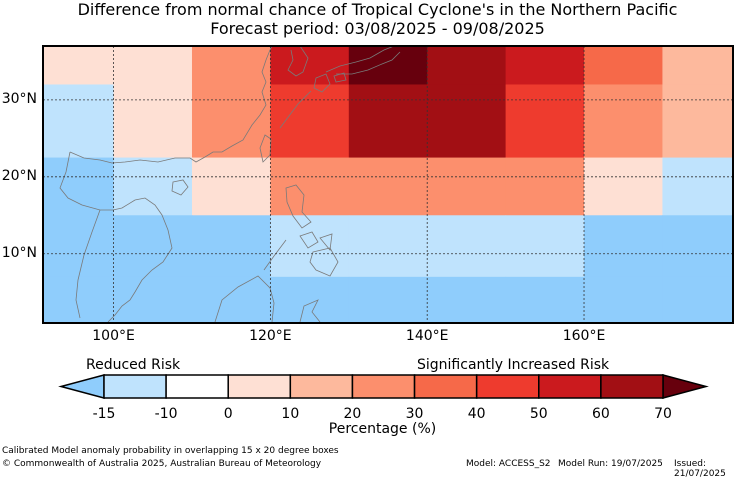 The image size is (755, 479). What do you see at coordinates (476, 414) in the screenshot?
I see `colorbar-tick-label: 40` at bounding box center [476, 414].